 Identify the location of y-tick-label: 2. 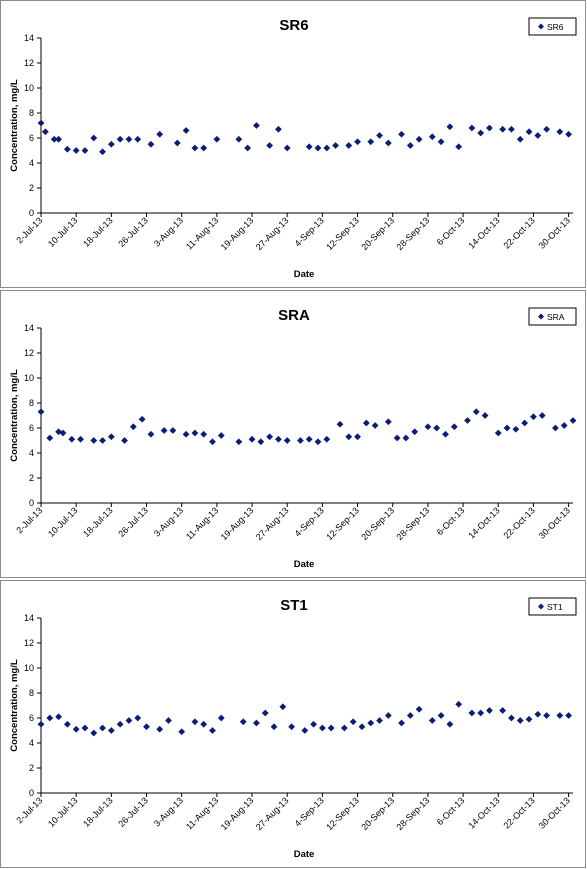
(31, 188).